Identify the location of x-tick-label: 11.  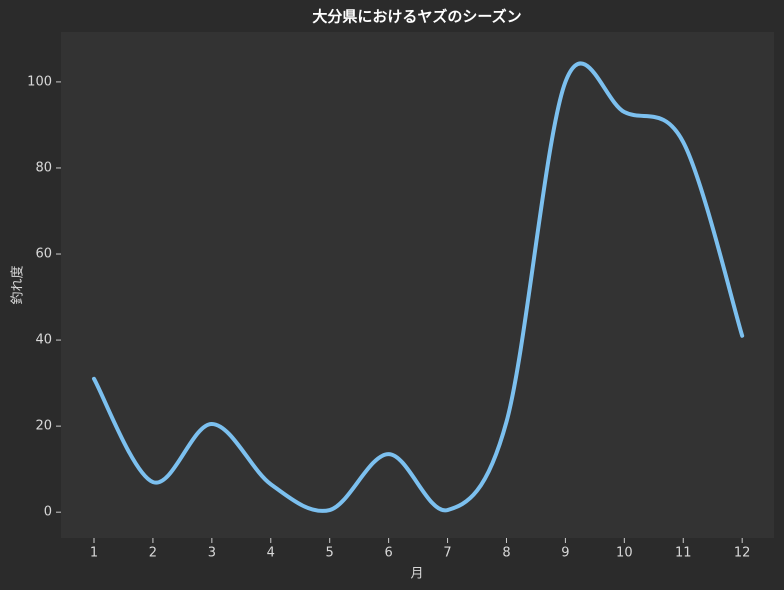
(683, 553).